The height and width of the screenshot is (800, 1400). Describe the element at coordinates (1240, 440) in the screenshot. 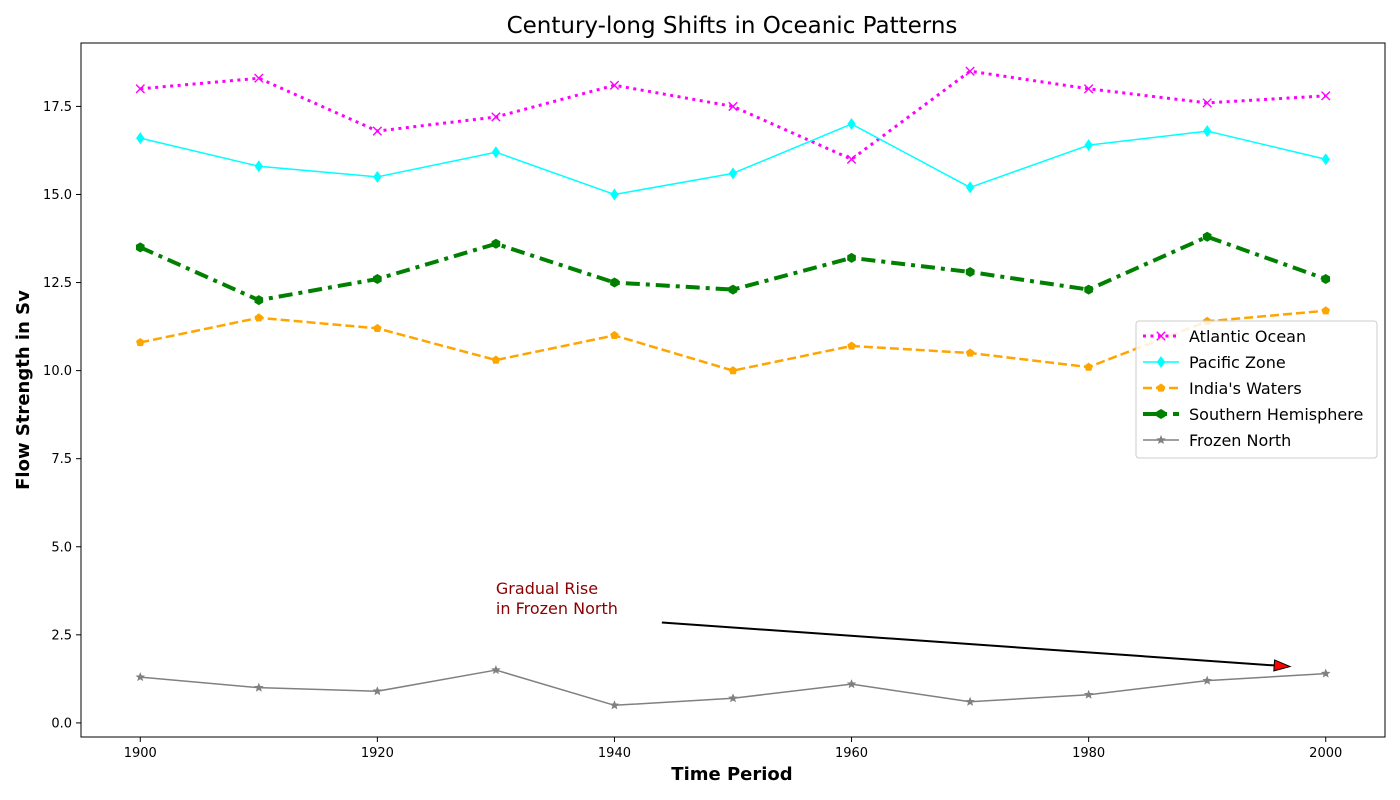

I see `legend-label: Frozen North` at that location.